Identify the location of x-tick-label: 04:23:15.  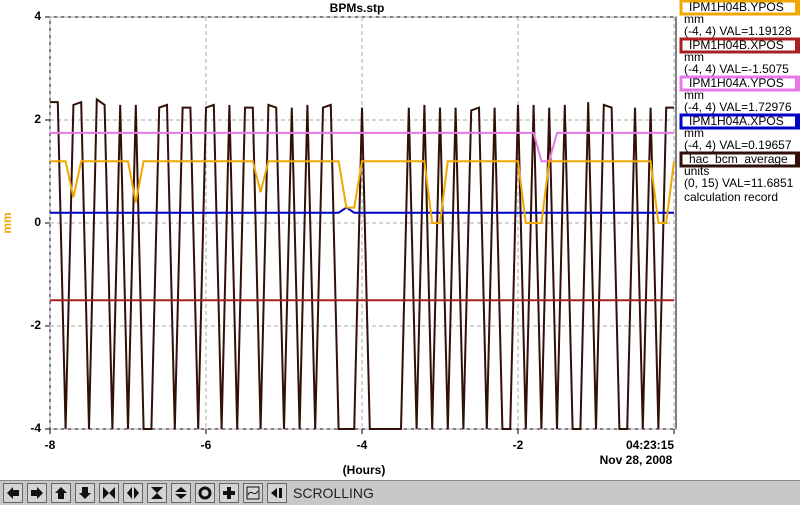
(650, 445).